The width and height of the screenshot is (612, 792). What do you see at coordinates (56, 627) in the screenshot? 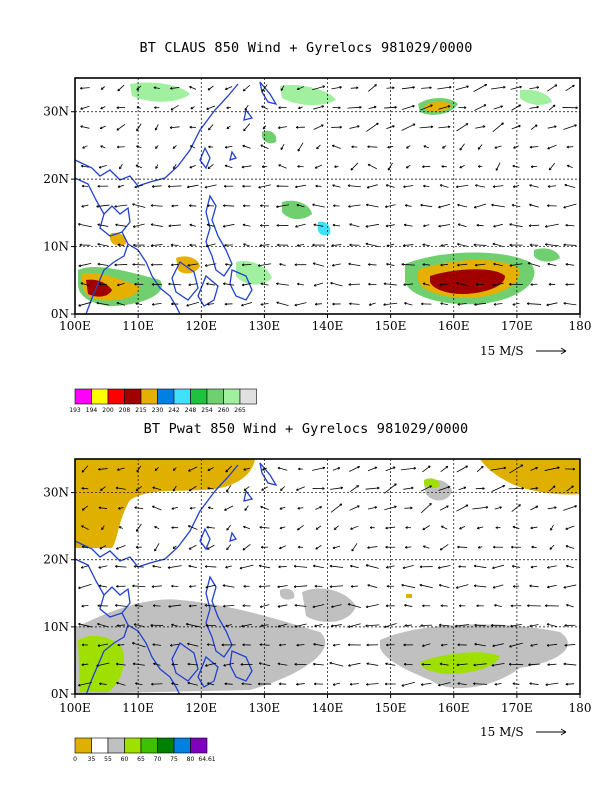
I see `lat-label: 10N` at bounding box center [56, 627].